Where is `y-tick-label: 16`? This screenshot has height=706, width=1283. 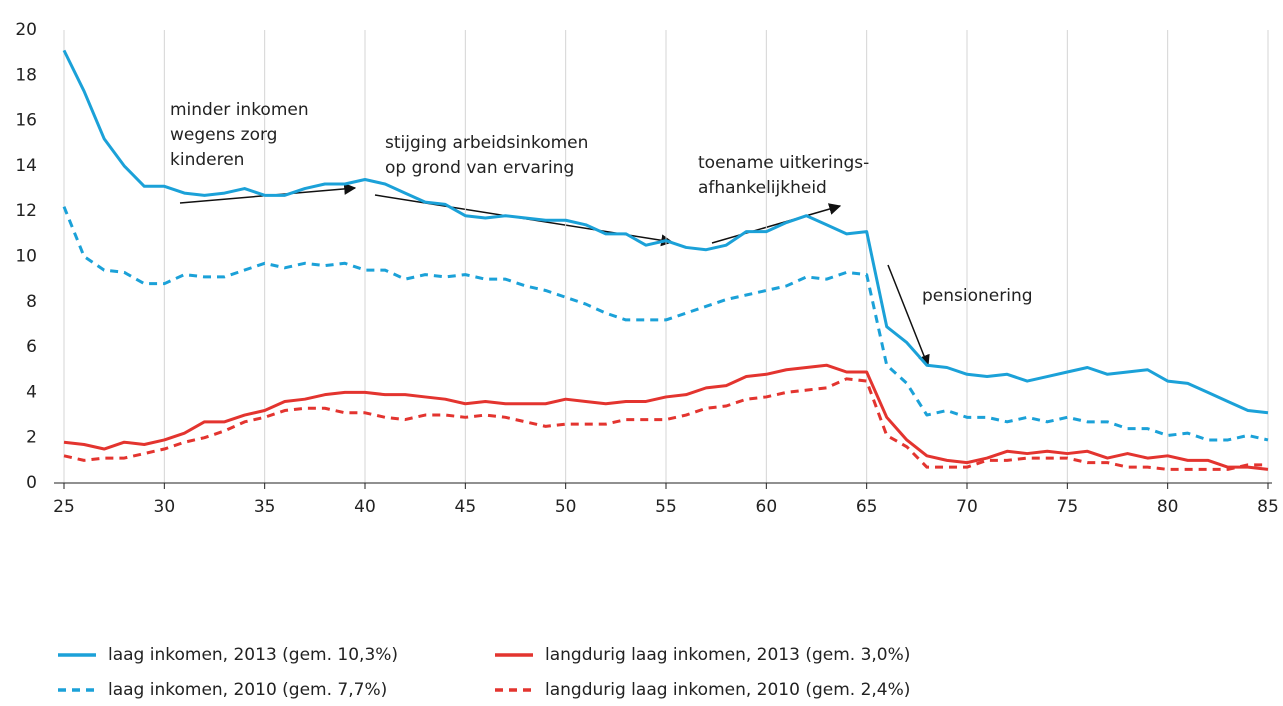
y-tick-label: 16 is located at coordinates (26, 121).